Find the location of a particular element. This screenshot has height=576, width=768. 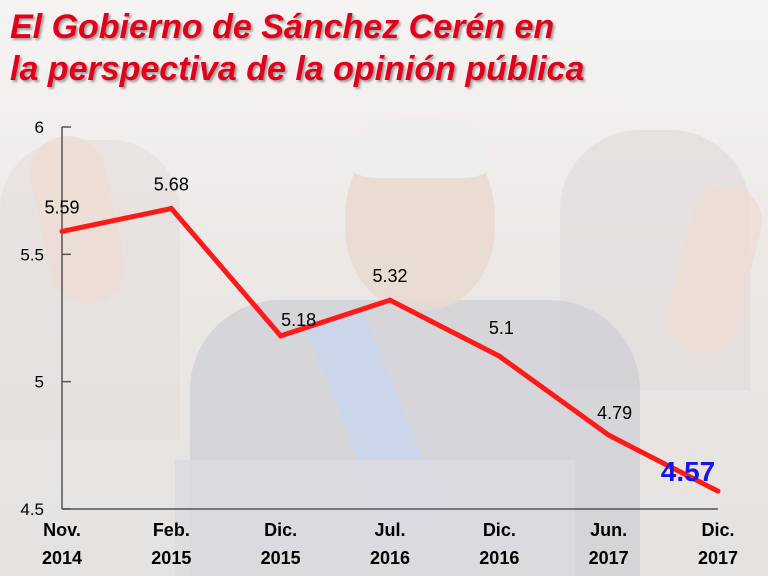

y-tick-label: 4.5 is located at coordinates (32, 509).